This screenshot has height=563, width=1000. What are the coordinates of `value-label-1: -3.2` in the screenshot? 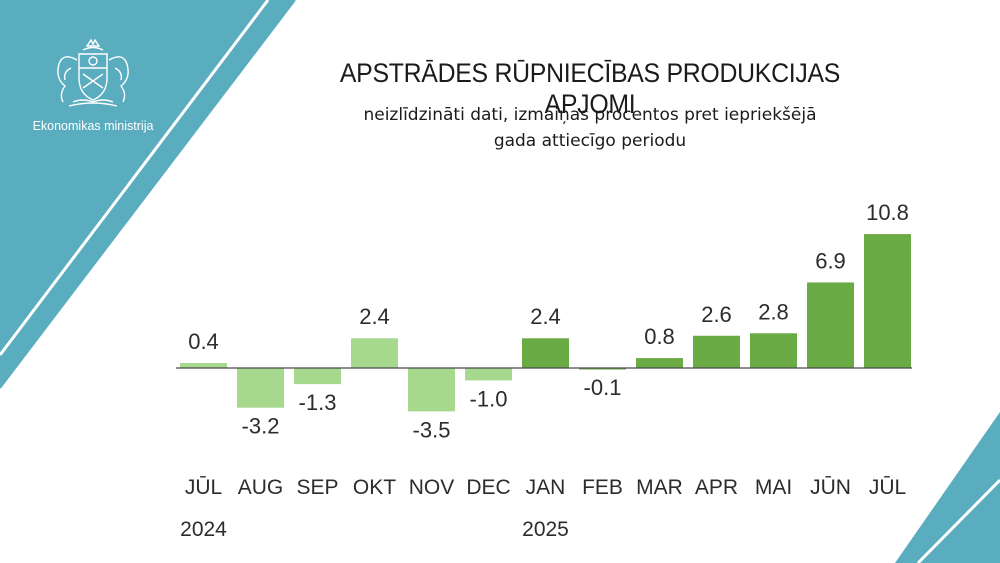 It's located at (261, 426).